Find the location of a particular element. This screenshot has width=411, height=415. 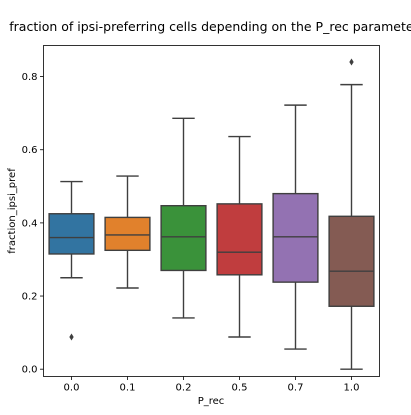

x-axis: 0.0 0.1 0.2 0.5 0.7 1.0 is located at coordinates (212, 385).